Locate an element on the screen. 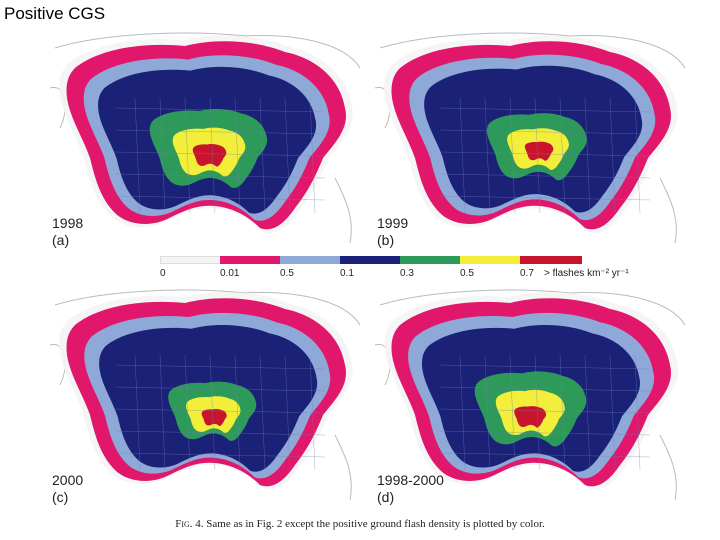 The height and width of the screenshot is (540, 720). panel-c-label: 2000 (c) is located at coordinates (67, 489).